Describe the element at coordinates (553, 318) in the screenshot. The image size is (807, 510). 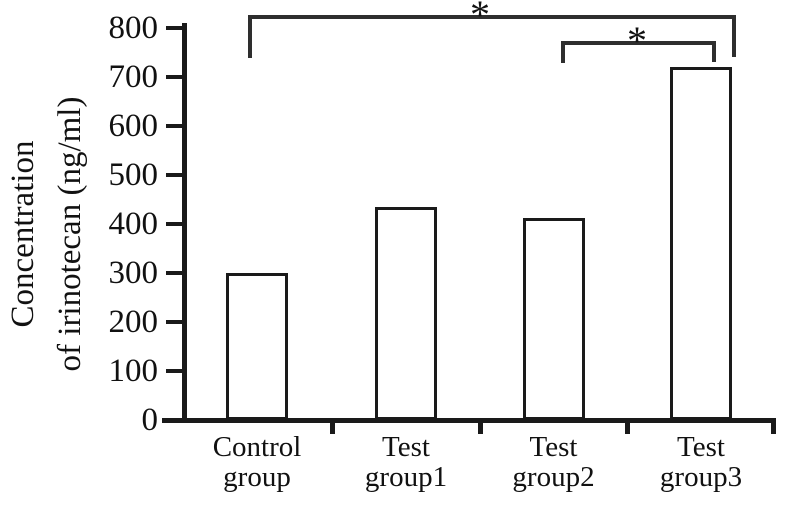
I see `bar-test-group2` at that location.